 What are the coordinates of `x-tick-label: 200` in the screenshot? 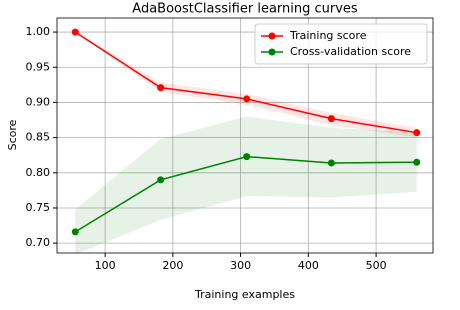 It's located at (172, 265).